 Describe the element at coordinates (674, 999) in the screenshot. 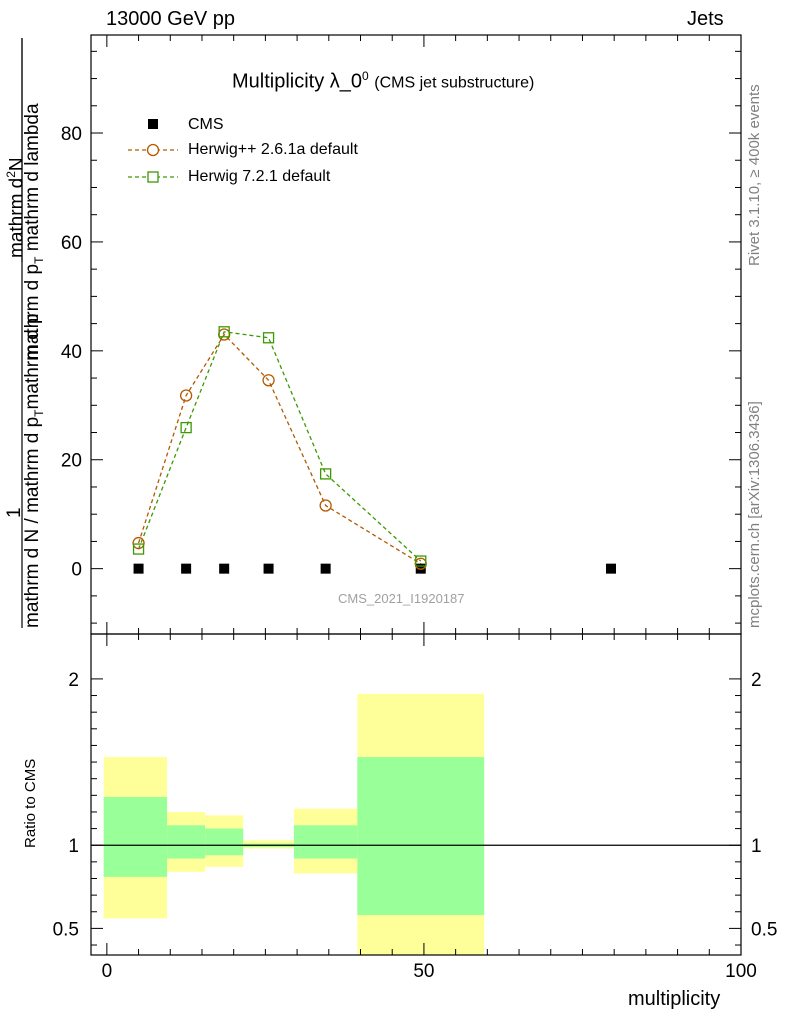

I see `x-axis-label: multiplicity` at that location.